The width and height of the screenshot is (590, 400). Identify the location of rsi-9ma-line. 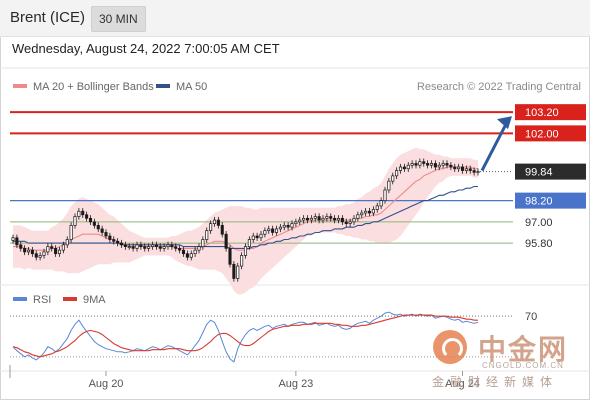
(245, 336).